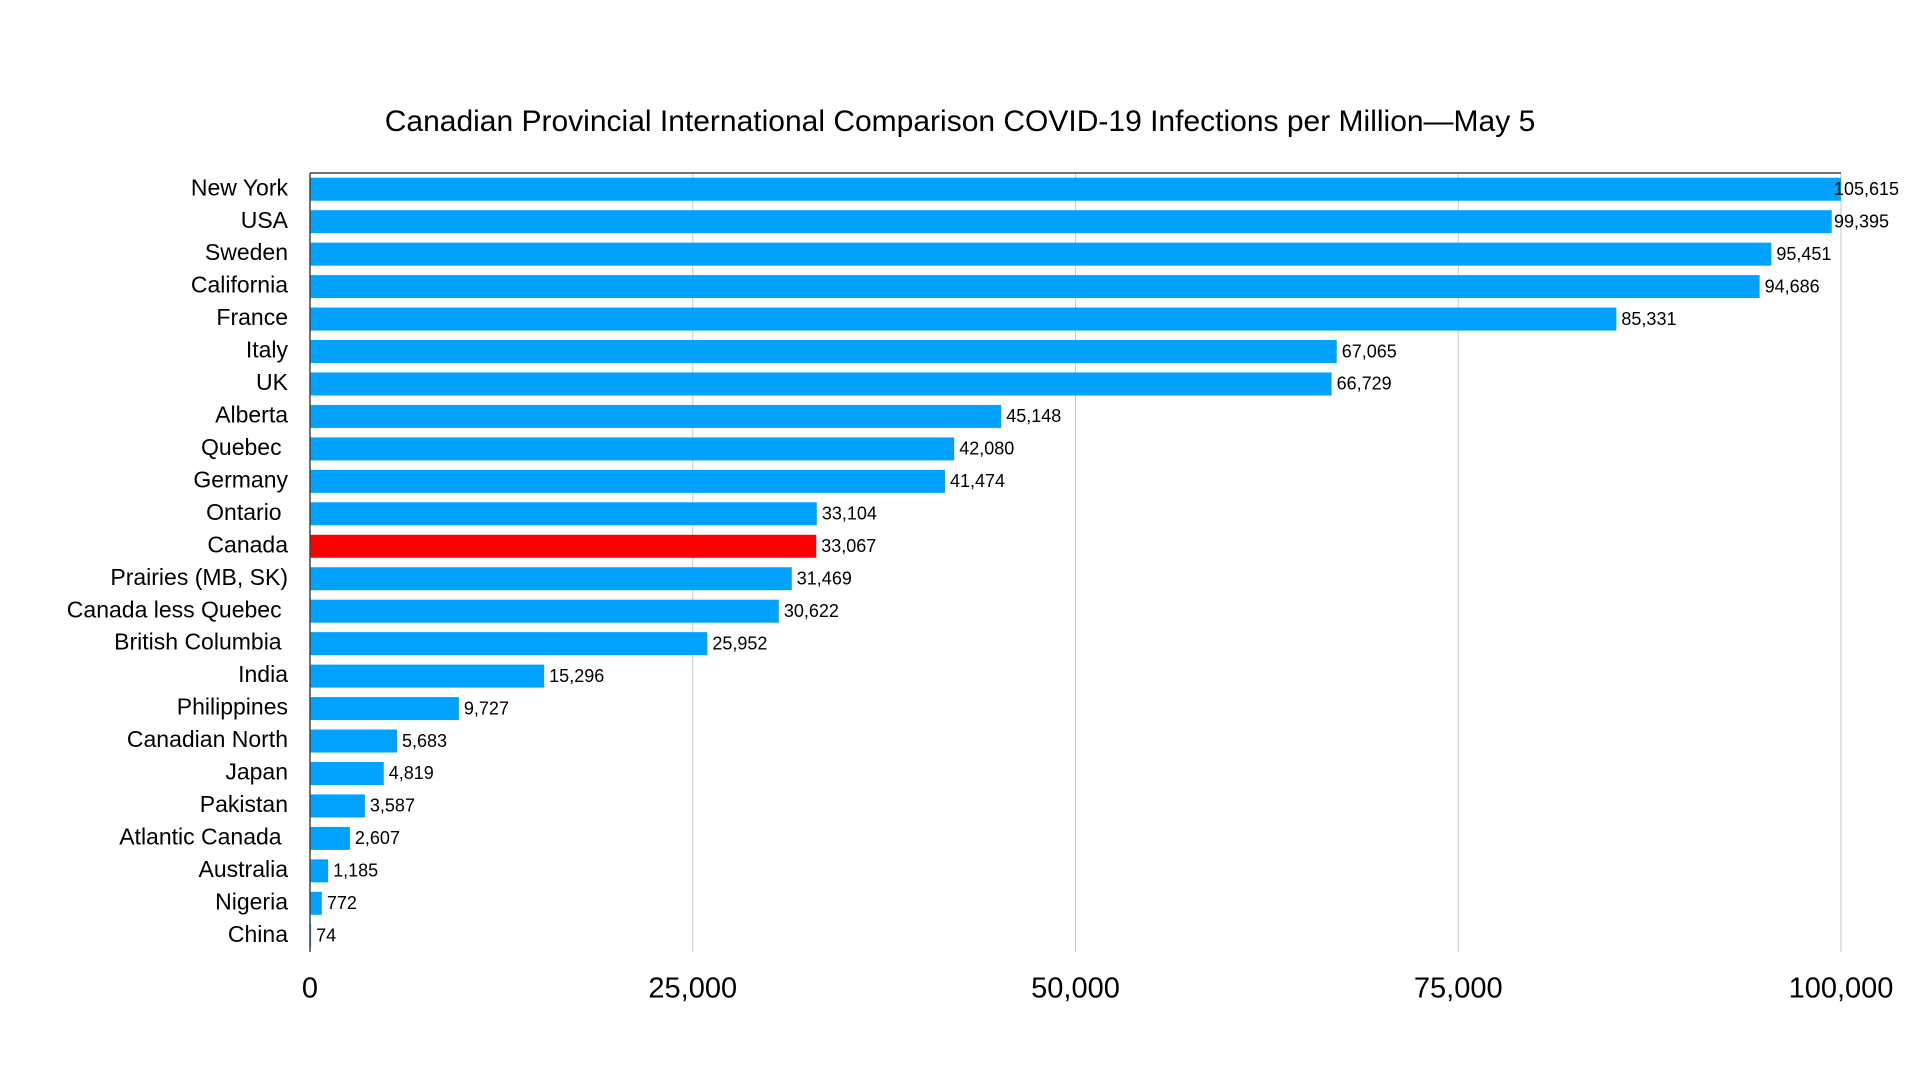  What do you see at coordinates (247, 544) in the screenshot?
I see `y-tick-label: Canada` at bounding box center [247, 544].